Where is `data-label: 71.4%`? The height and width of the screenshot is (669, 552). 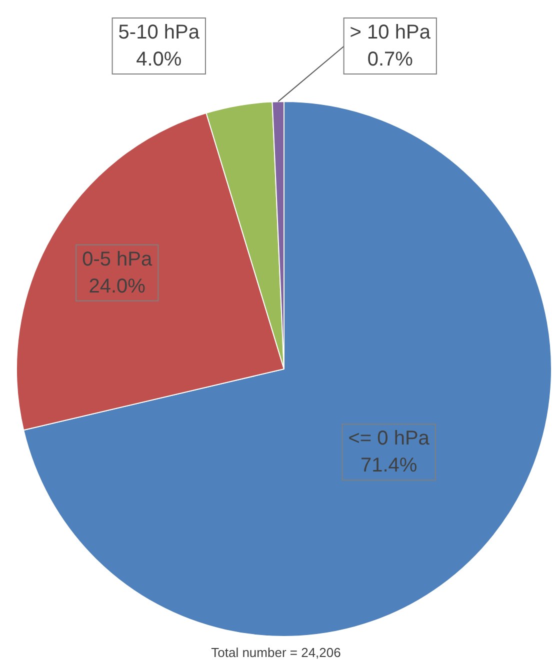 data-label: 71.4% is located at coordinates (389, 465).